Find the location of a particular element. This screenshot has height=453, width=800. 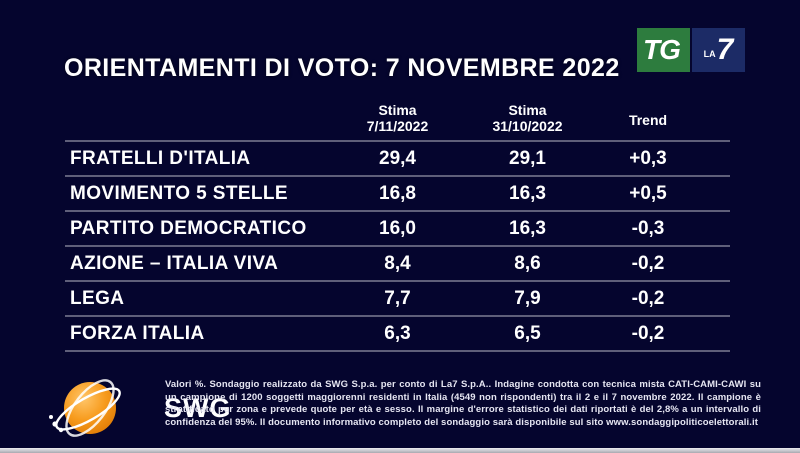

la7-logo-box: LA 7 is located at coordinates (718, 50).